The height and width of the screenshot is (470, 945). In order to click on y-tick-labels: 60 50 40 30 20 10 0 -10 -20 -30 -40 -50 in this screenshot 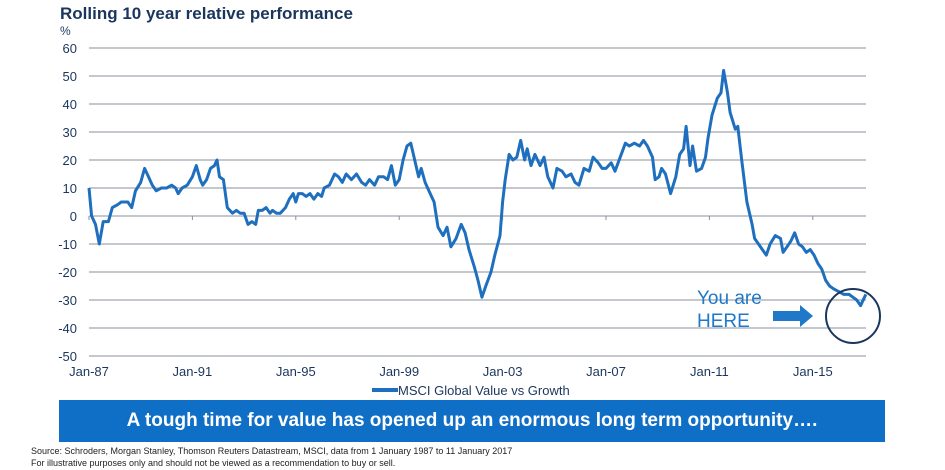, I will do `click(67, 202)`.